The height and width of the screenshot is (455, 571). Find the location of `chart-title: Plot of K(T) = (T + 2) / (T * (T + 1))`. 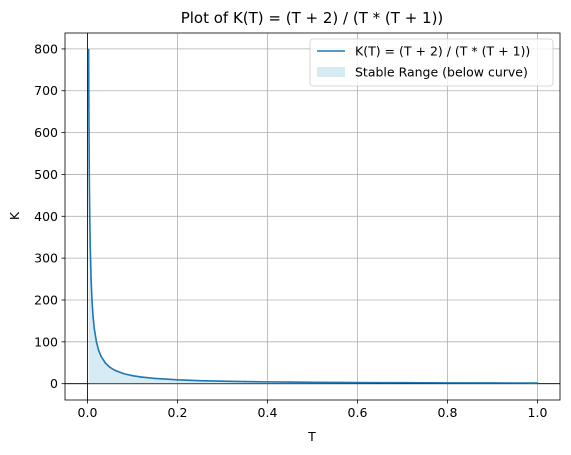

chart-title: Plot of K(T) = (T + 2) / (T * (T + 1)) is located at coordinates (312, 18).